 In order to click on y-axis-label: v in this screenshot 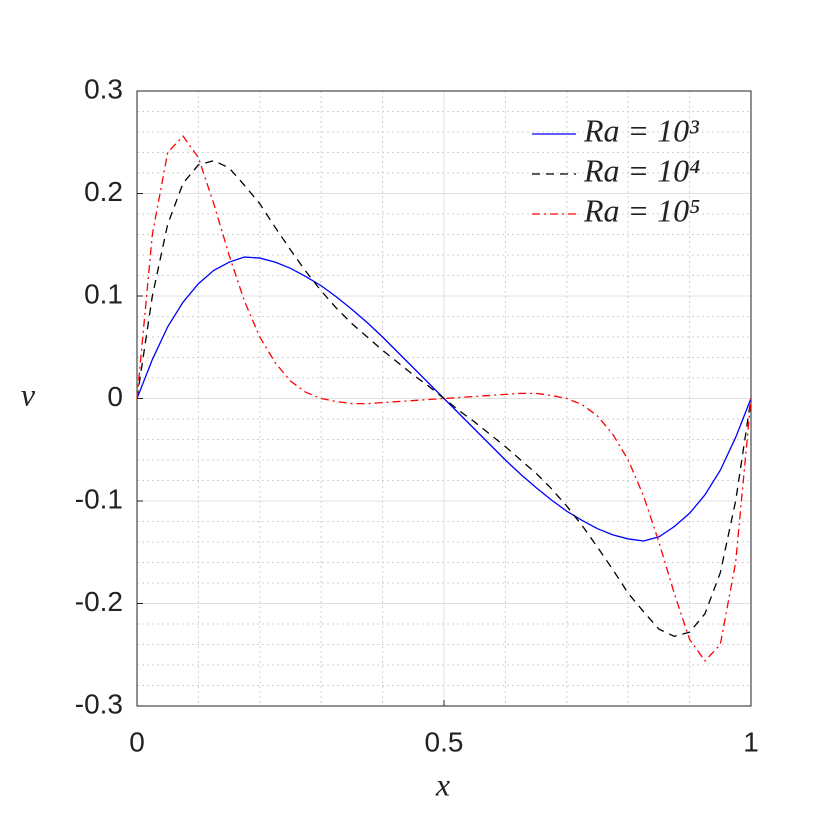, I will do `click(28, 394)`.